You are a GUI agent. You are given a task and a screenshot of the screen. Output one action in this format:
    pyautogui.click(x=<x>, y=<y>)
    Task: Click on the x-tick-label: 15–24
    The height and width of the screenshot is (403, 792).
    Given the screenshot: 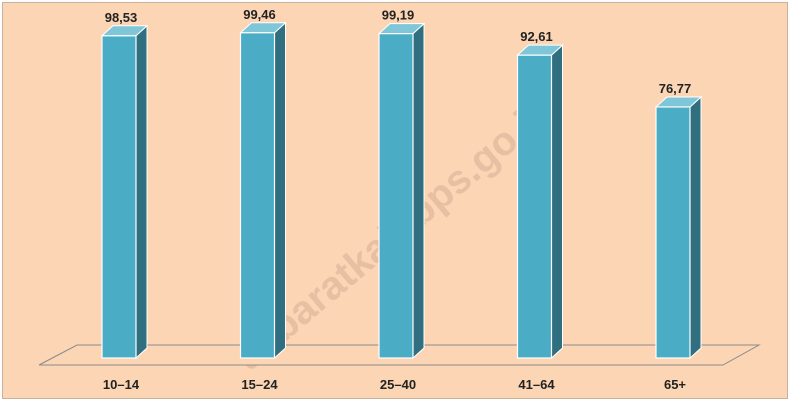 What is the action you would take?
    pyautogui.click(x=259, y=384)
    